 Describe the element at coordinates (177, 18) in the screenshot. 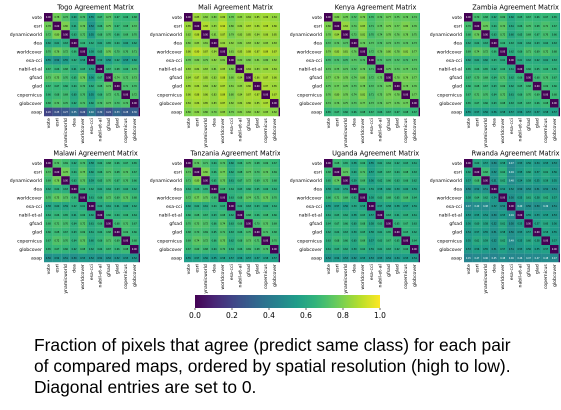

I see `y-tick-label: vote` at that location.